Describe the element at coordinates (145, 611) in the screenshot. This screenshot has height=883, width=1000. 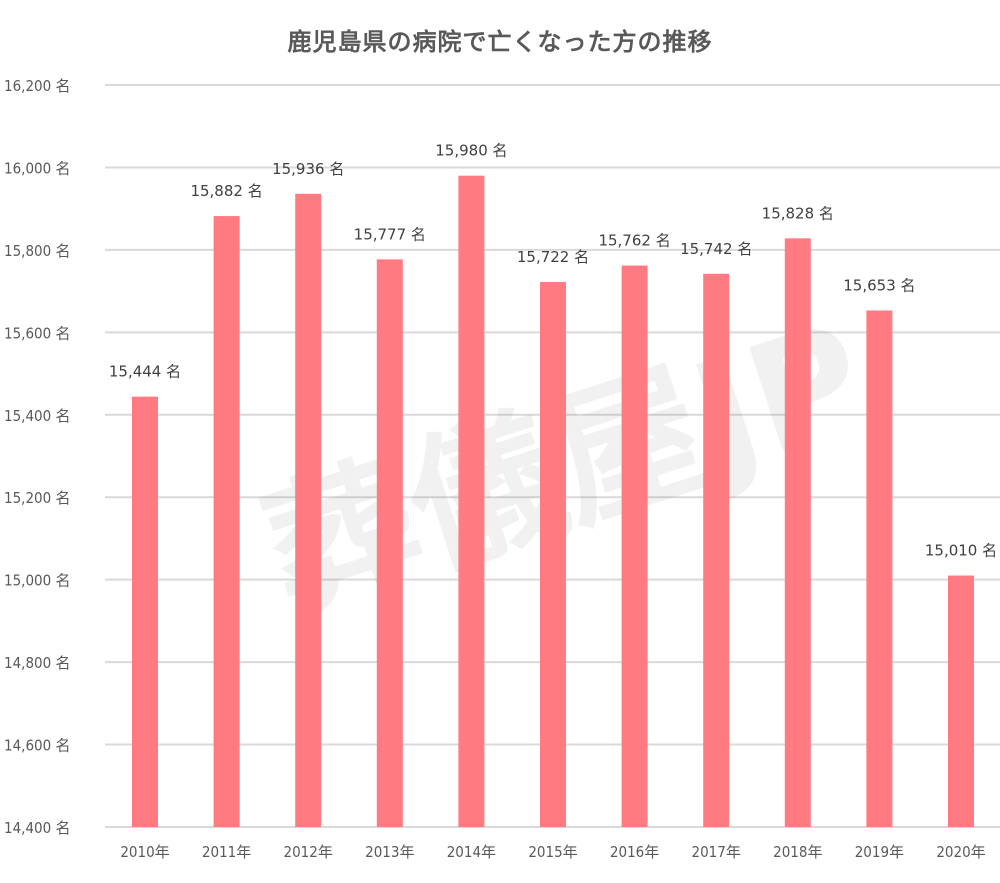
I see `bar-2010年` at that location.